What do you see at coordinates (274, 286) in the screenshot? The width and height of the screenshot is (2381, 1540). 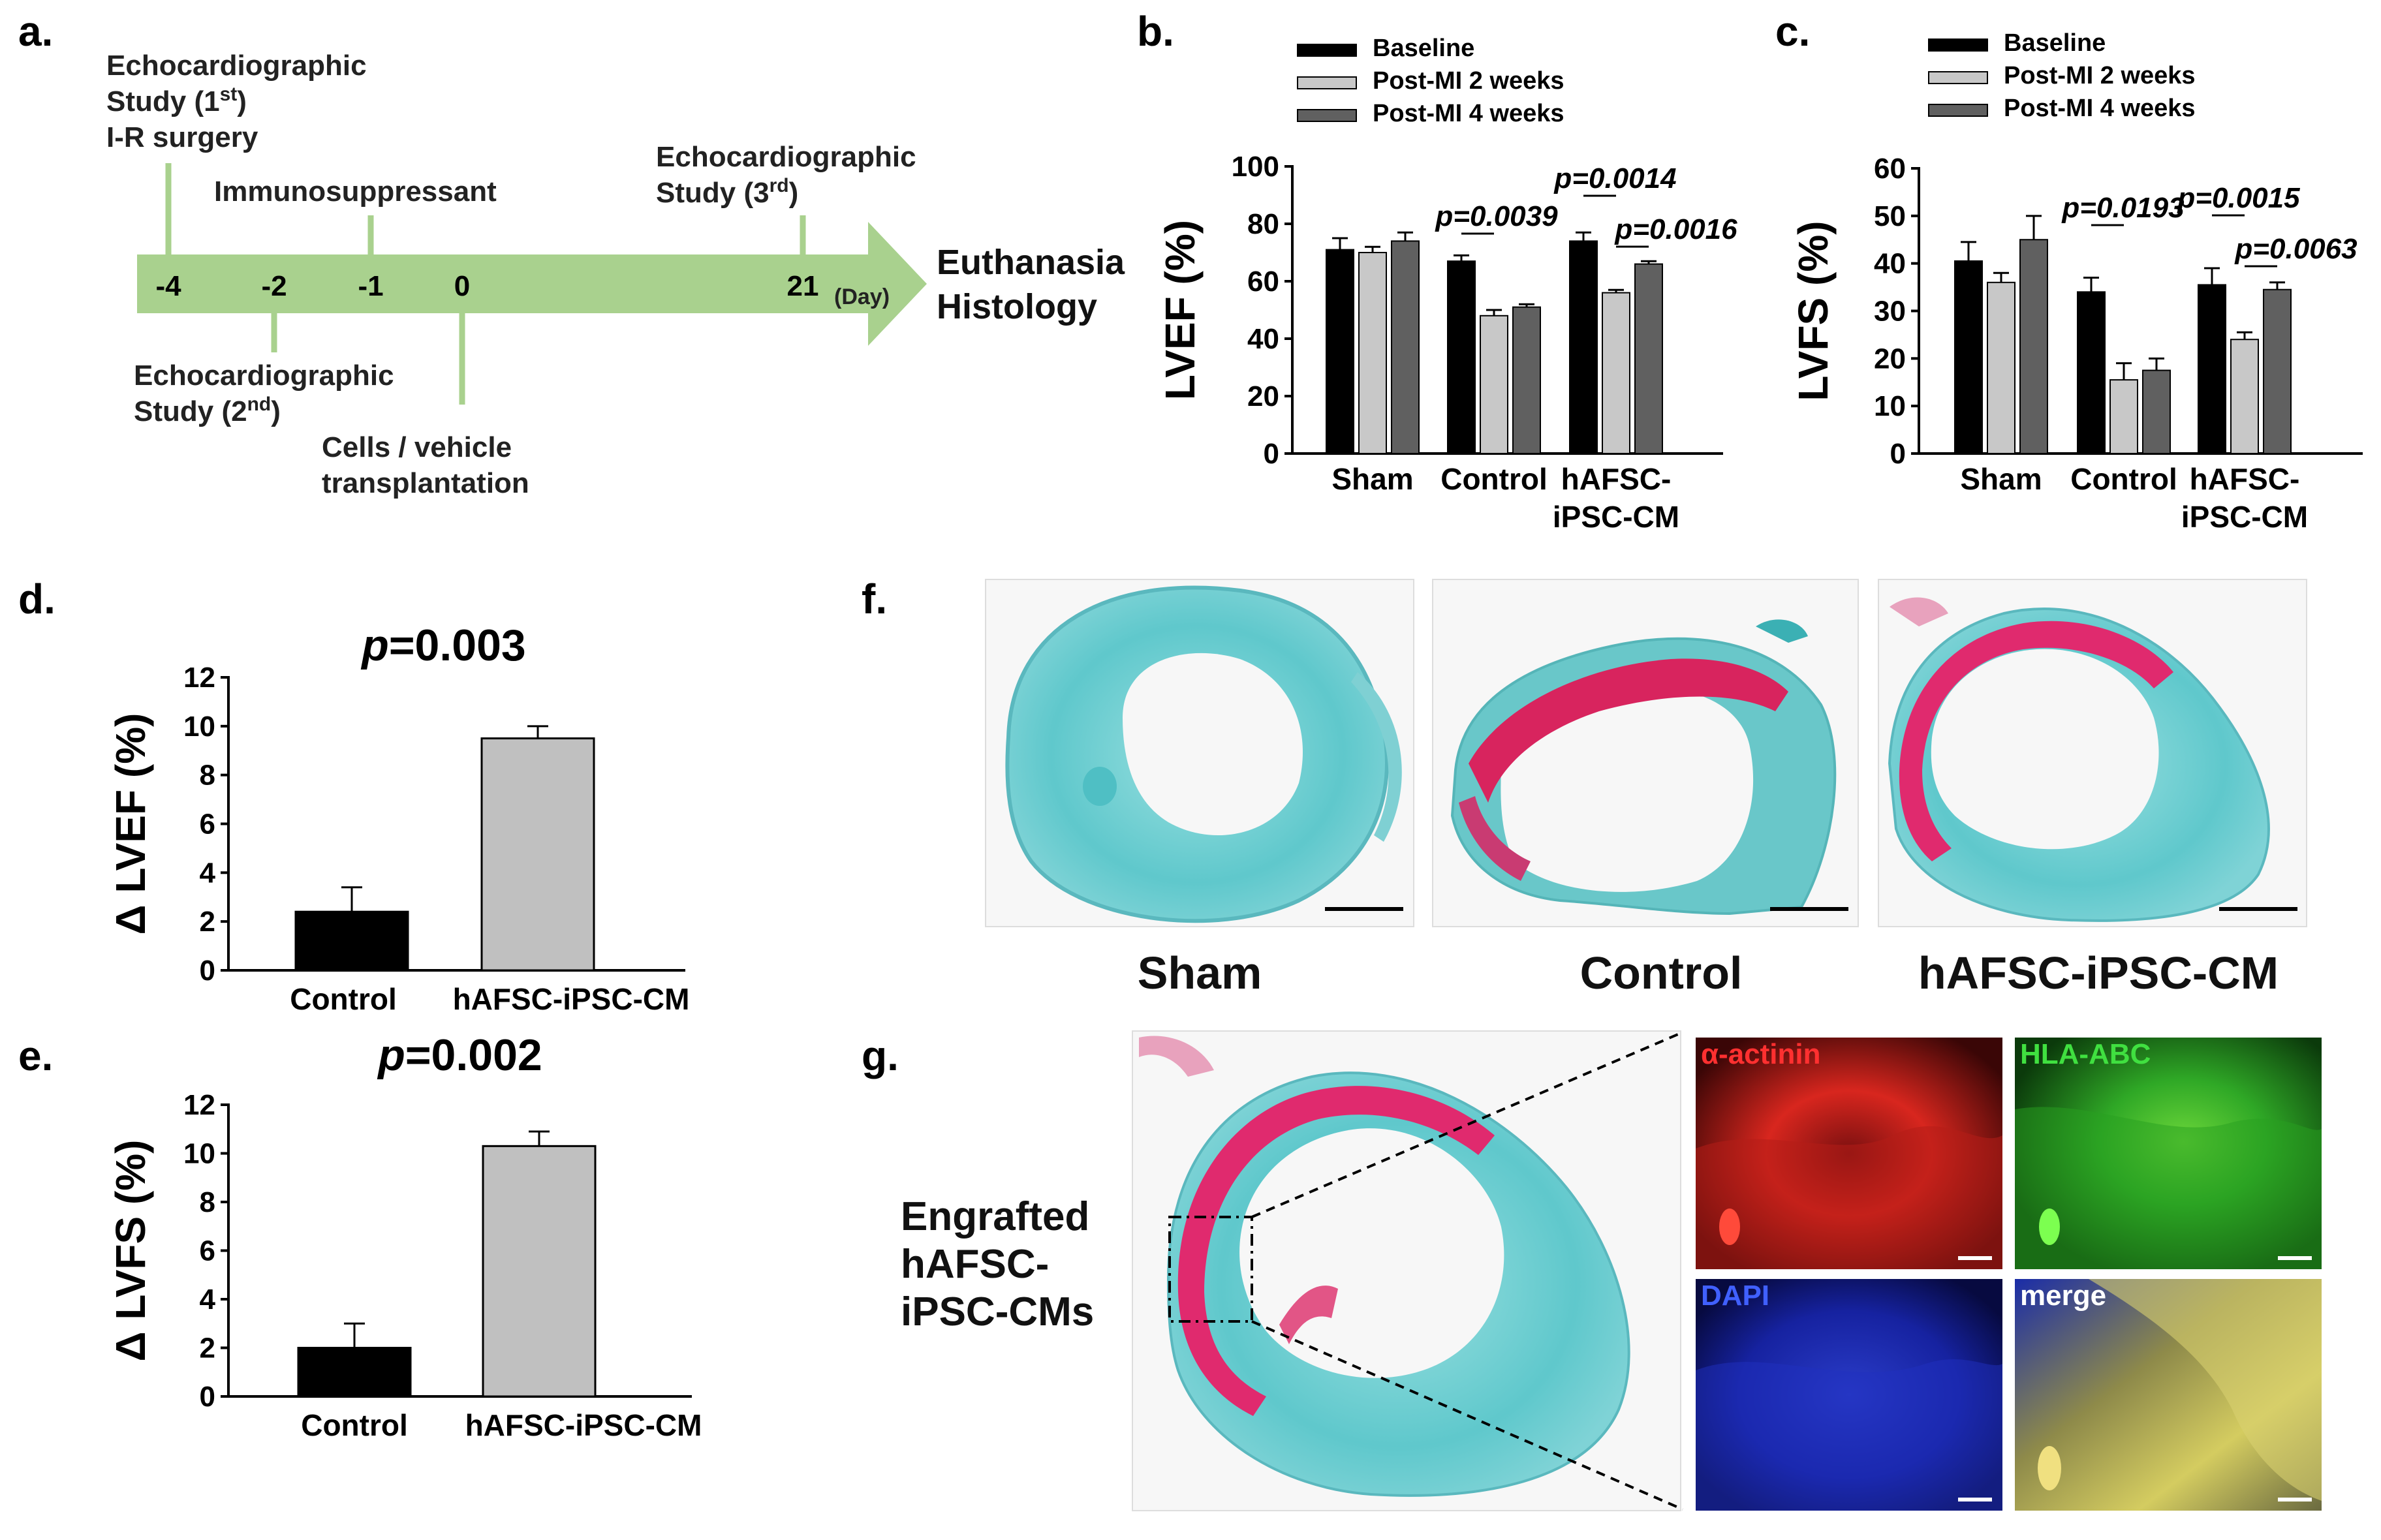 I see `timeline-tick-label: -2` at bounding box center [274, 286].